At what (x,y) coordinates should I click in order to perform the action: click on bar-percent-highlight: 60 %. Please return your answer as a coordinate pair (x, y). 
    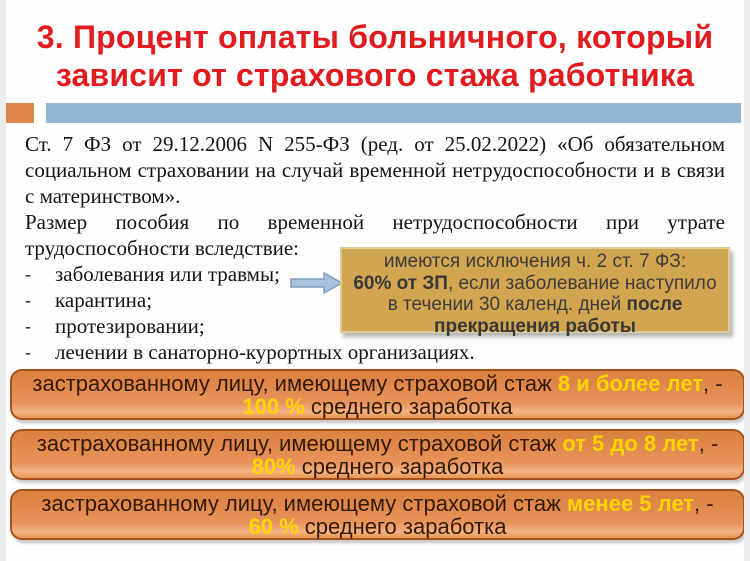
    Looking at the image, I should click on (273, 526).